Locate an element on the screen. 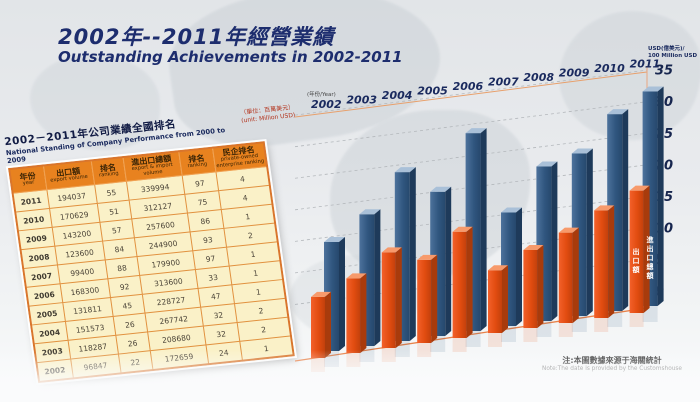 The image size is (700, 402). bar-group-2009 is located at coordinates (575, 242).